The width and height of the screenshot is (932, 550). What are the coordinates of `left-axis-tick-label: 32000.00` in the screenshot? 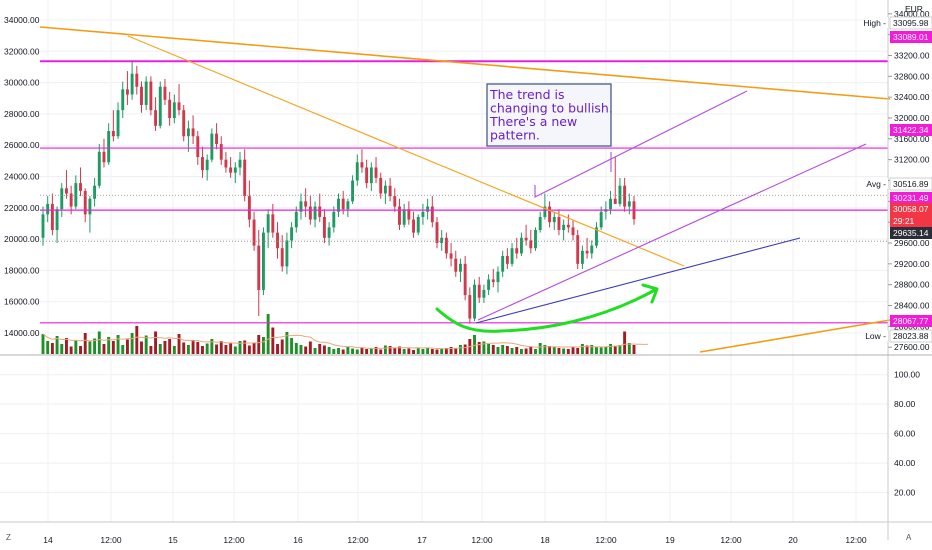 It's located at (22, 51).